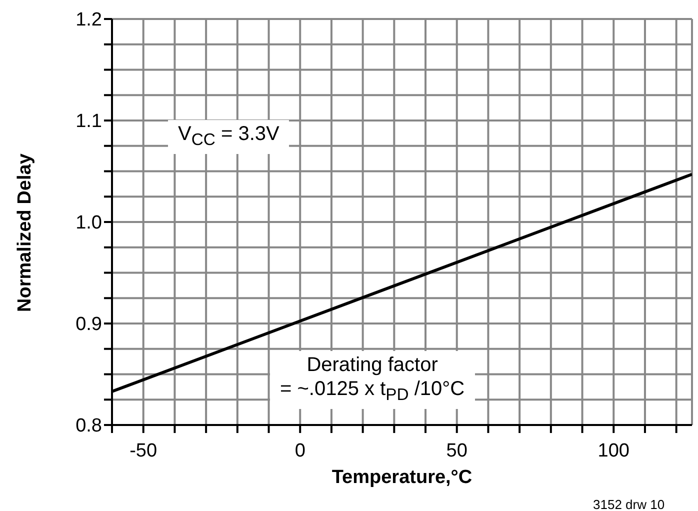  I want to click on y-axis-title: Normalized Delay, so click(25, 232).